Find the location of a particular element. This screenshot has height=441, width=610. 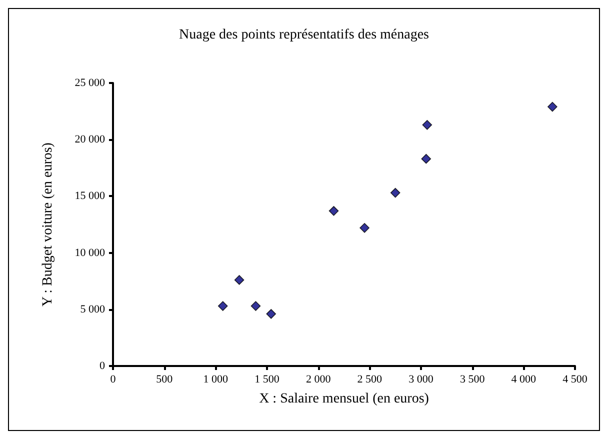

x-tick-label: 2 500 is located at coordinates (370, 380).